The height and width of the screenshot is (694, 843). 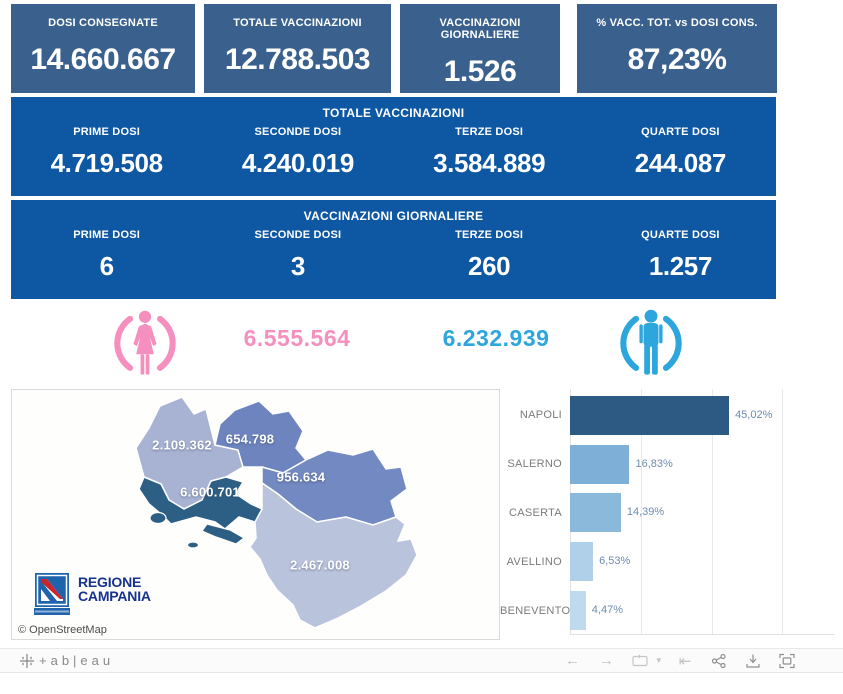 I want to click on bar-track: 6,53%, so click(x=702, y=562).